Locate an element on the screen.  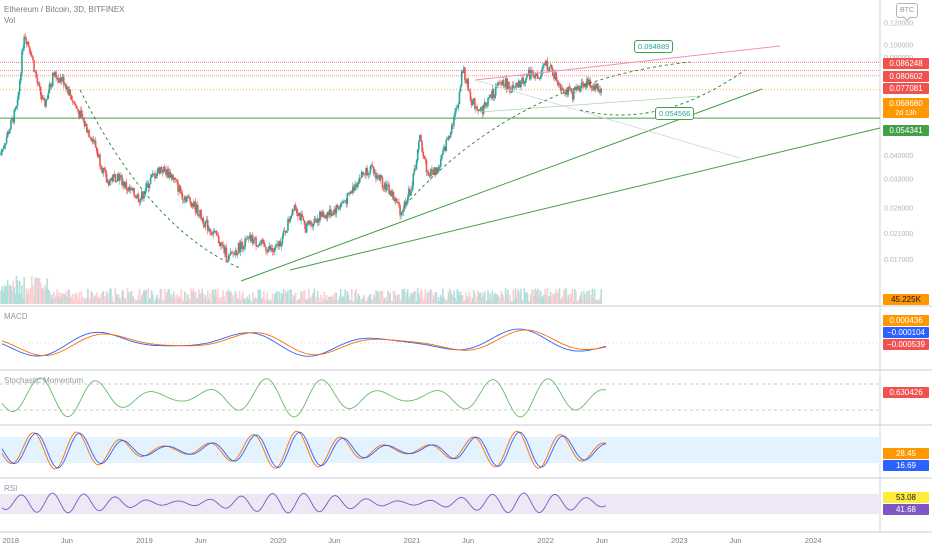
currency-badge: BTC is located at coordinates (907, 10).